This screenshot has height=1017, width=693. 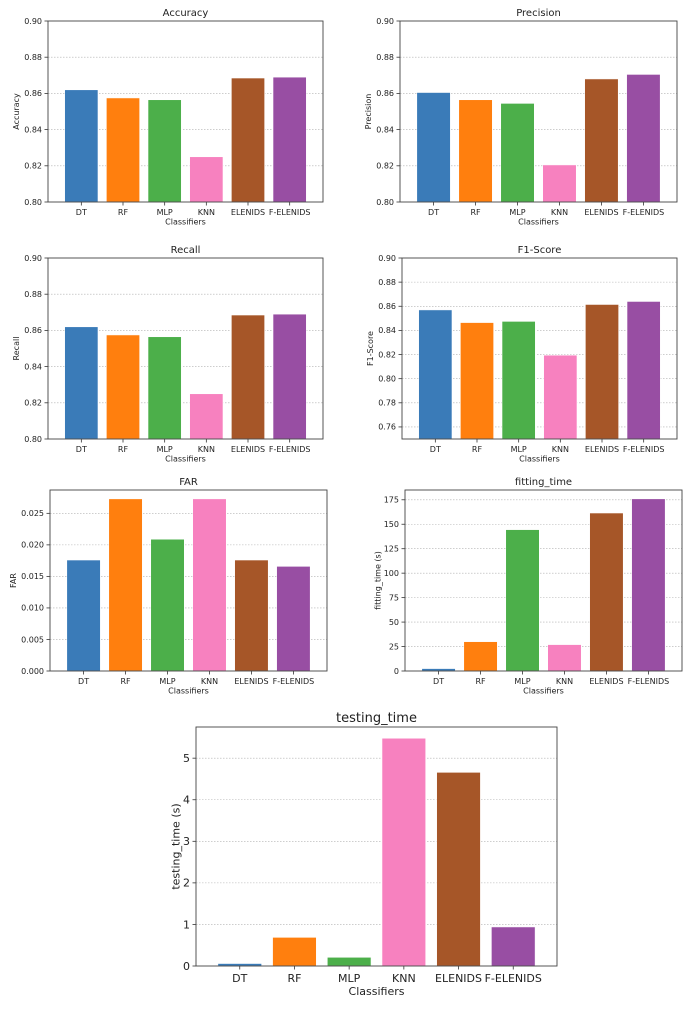 What do you see at coordinates (538, 13) in the screenshot?
I see `chart-title: Precision` at bounding box center [538, 13].